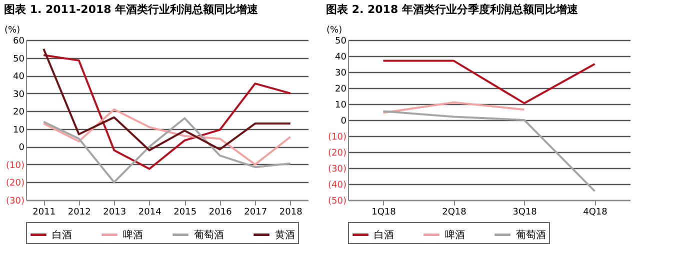 The image size is (686, 260). I want to click on x-tick-label: 4Q18, so click(595, 213).